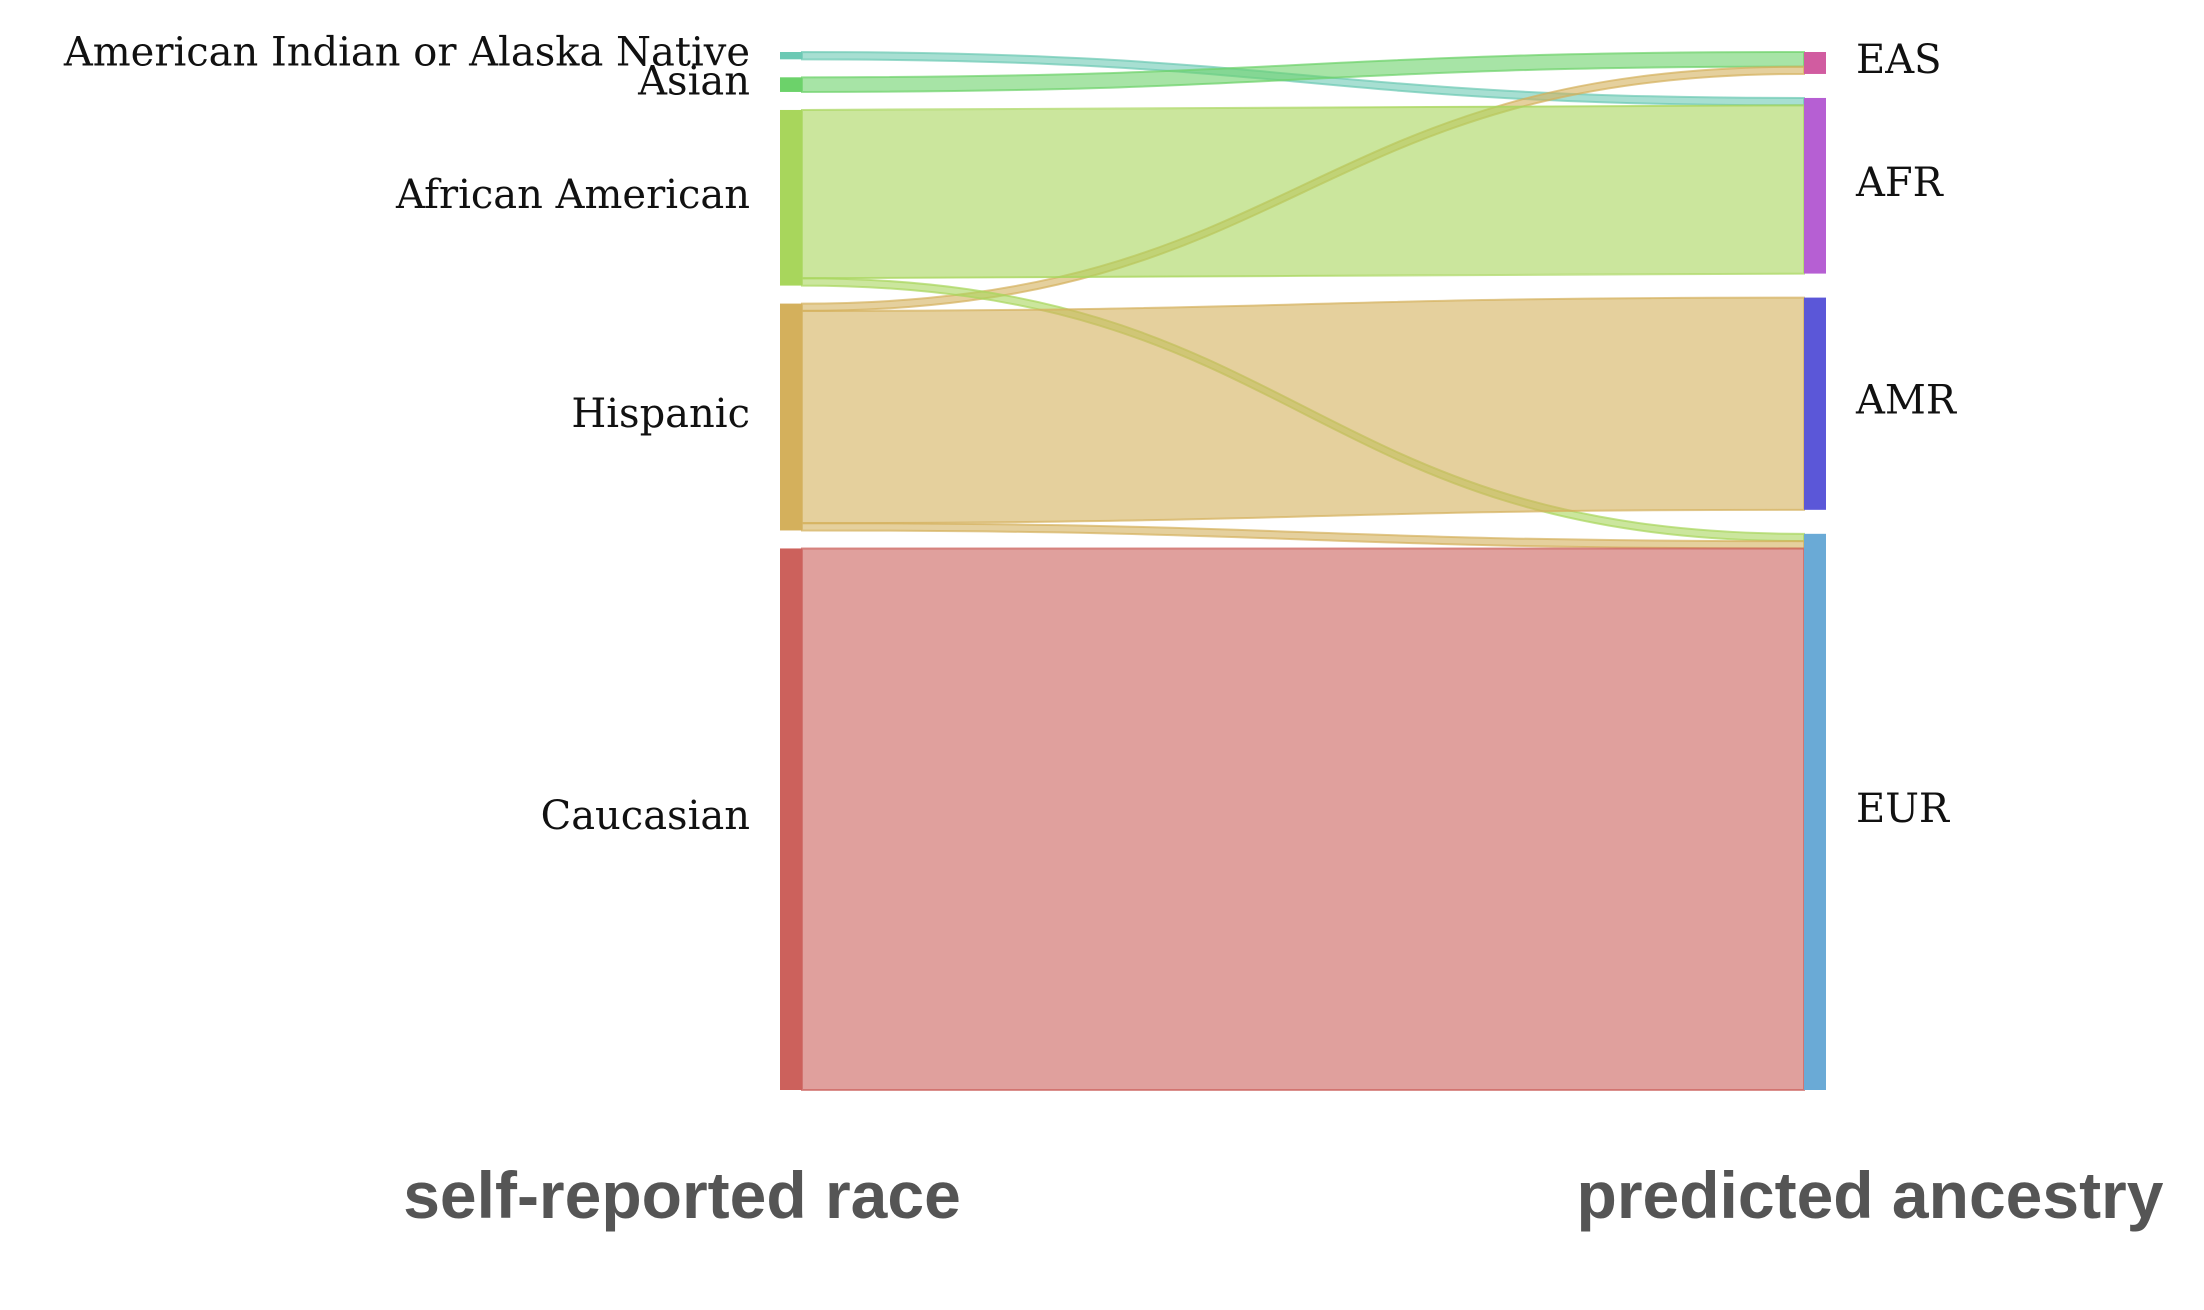 This screenshot has width=2204, height=1310. What do you see at coordinates (645, 816) in the screenshot?
I see `label-caucasian: Caucasian` at bounding box center [645, 816].